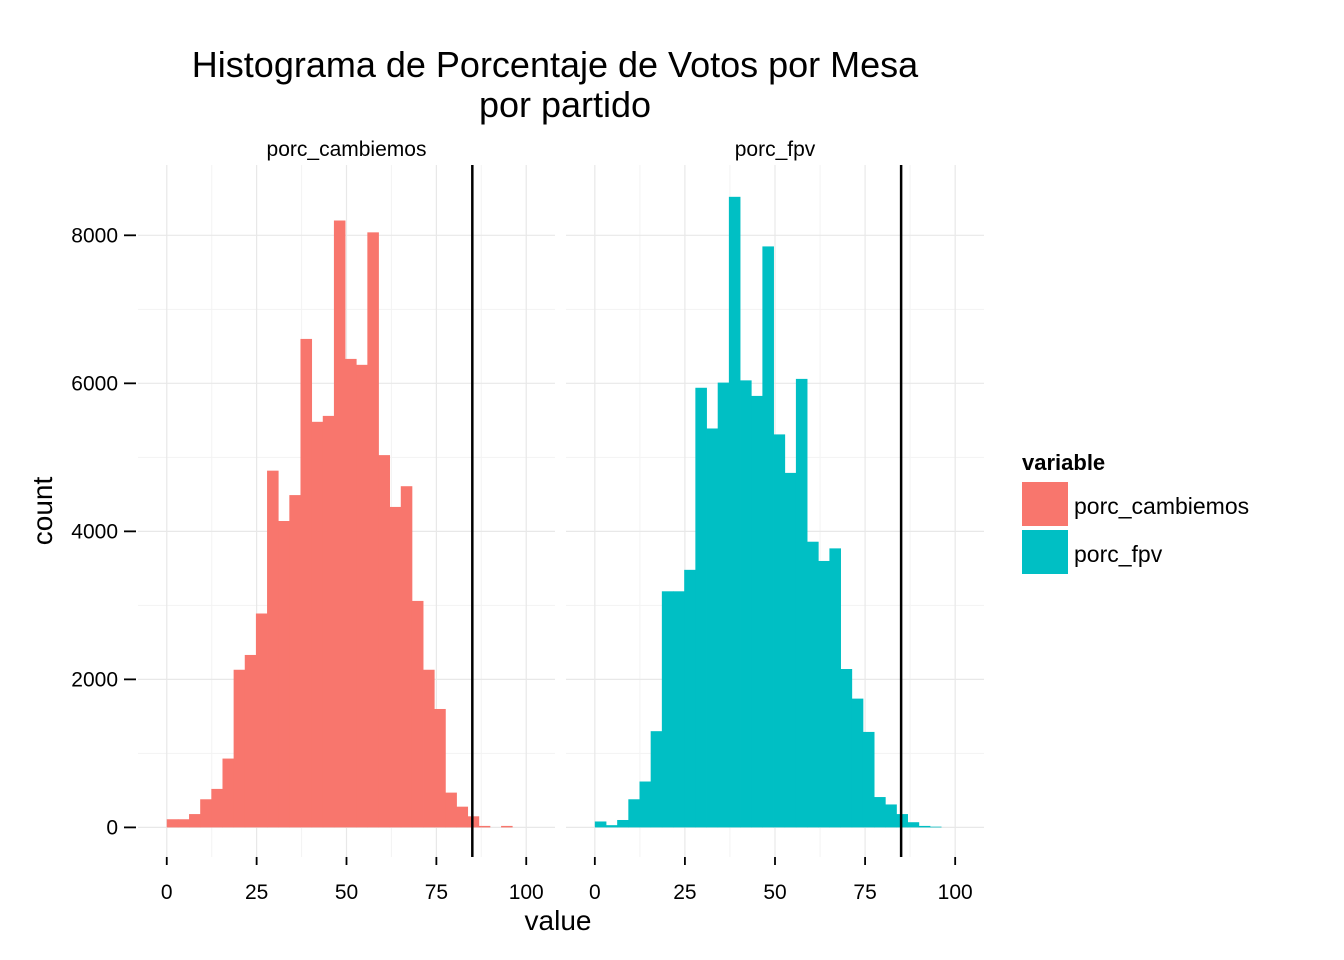 Image resolution: width=1344 pixels, height=960 pixels. Describe the element at coordinates (94, 235) in the screenshot. I see `y-tick-label: 8000` at that location.